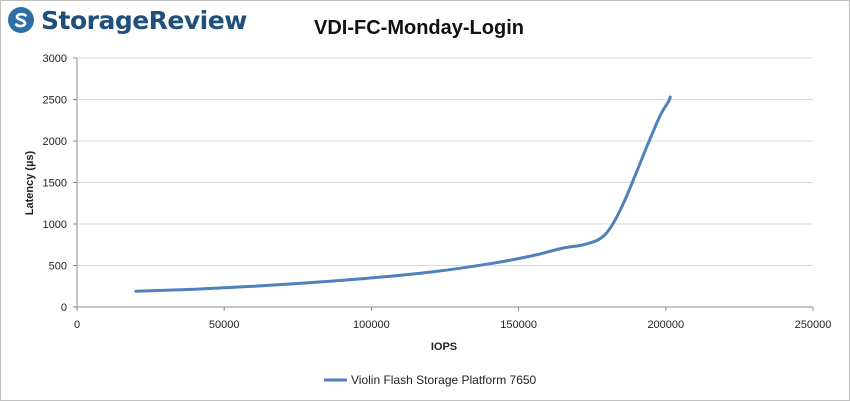 This screenshot has width=850, height=401. Describe the element at coordinates (55, 225) in the screenshot. I see `y-tick-label-1000: 1000` at that location.